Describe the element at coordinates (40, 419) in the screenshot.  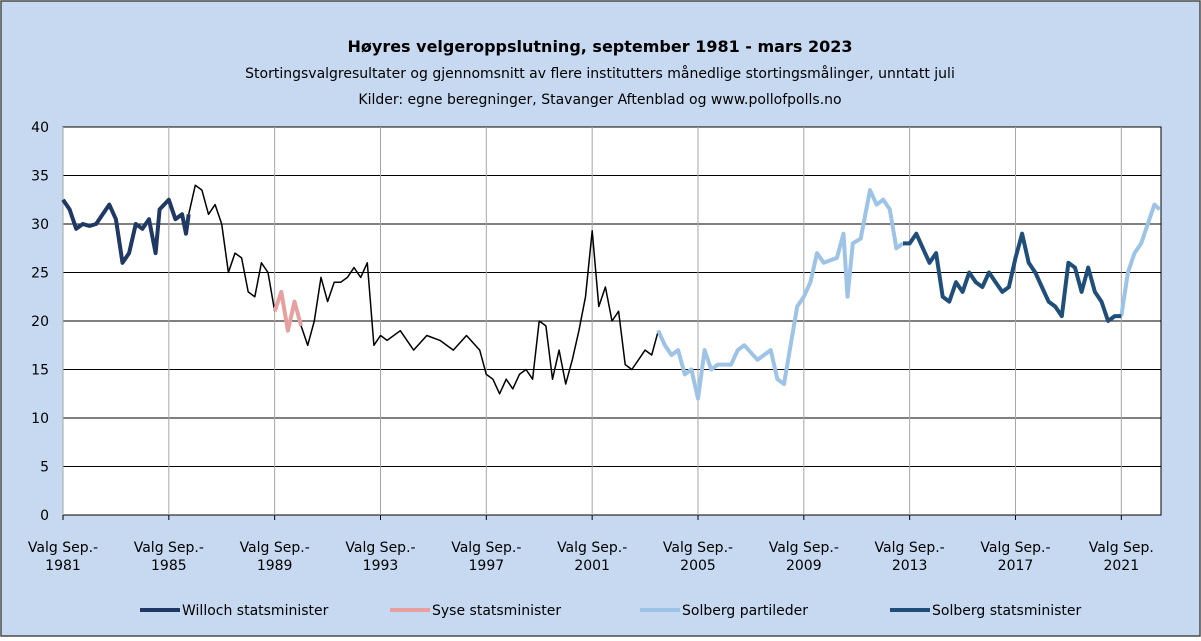
I see `y-tick-label: 10` at that location.